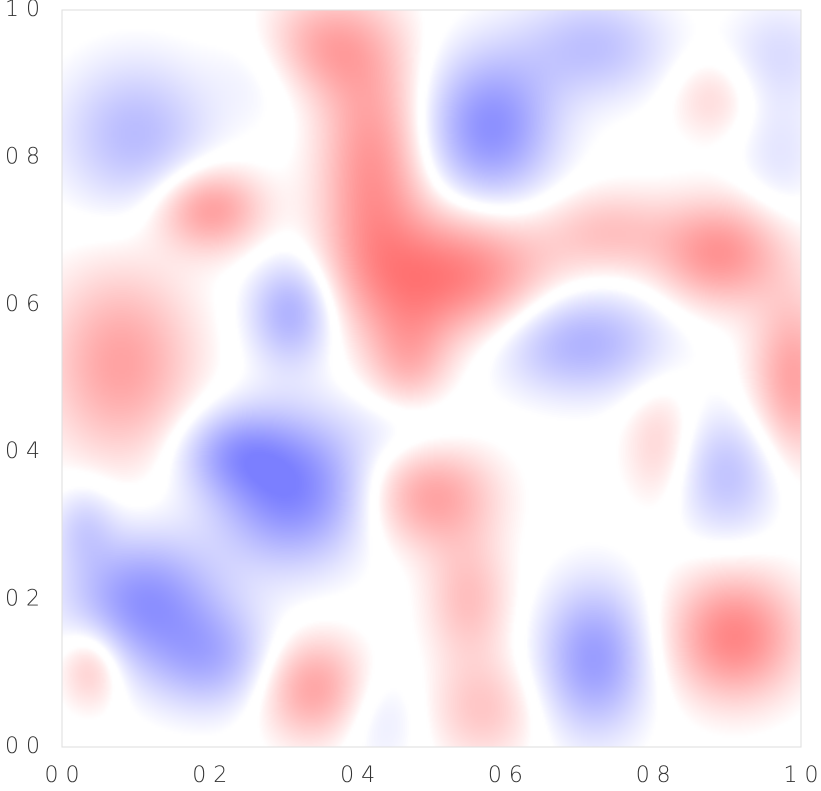  I want to click on y-tick-label: 0 2, so click(22, 599).